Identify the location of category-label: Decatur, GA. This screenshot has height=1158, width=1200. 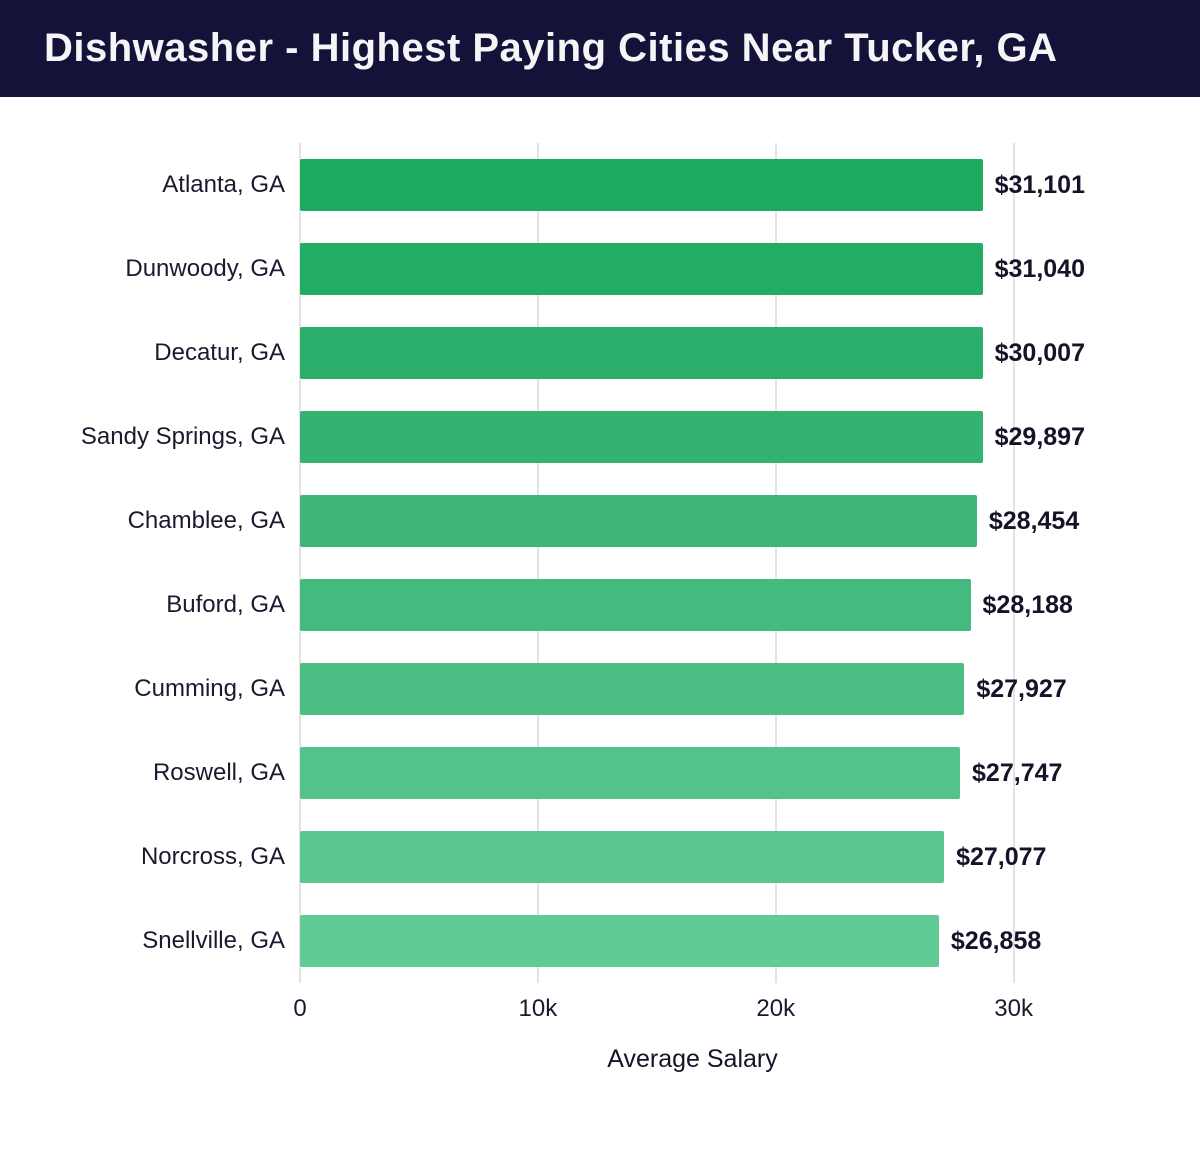
(219, 352).